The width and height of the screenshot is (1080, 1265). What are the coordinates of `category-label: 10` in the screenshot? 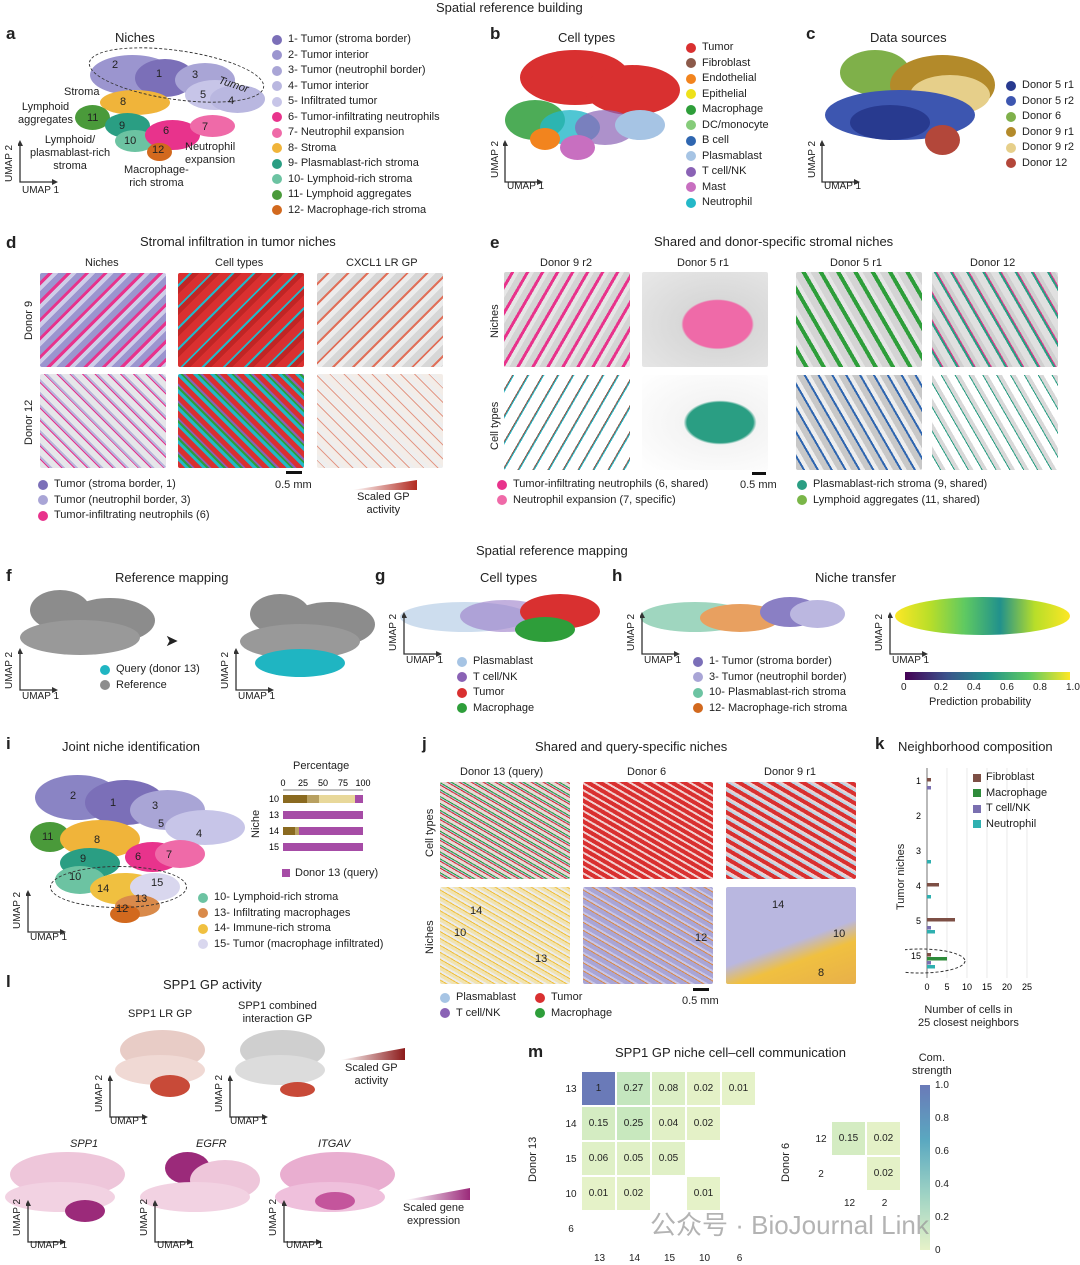 It's located at (274, 799).